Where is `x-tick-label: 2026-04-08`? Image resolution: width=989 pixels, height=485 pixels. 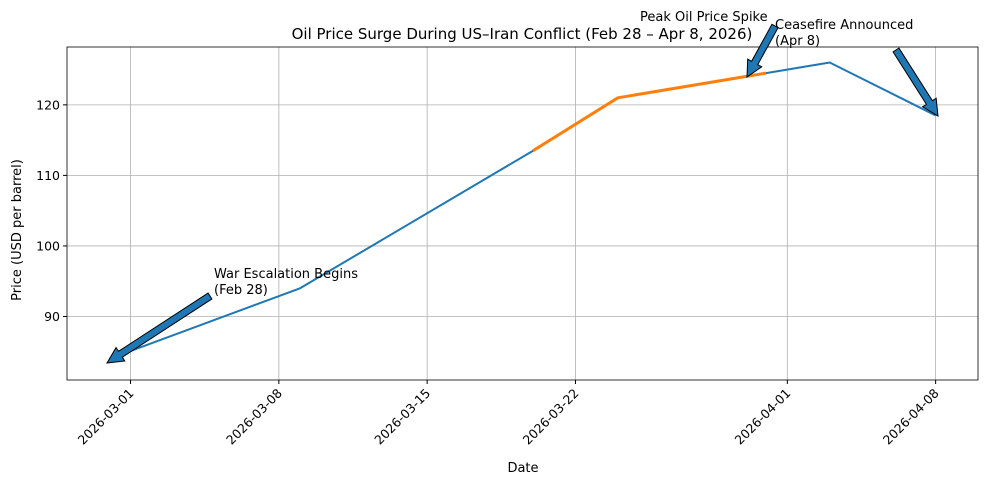 x-tick-label: 2026-04-08 is located at coordinates (911, 416).